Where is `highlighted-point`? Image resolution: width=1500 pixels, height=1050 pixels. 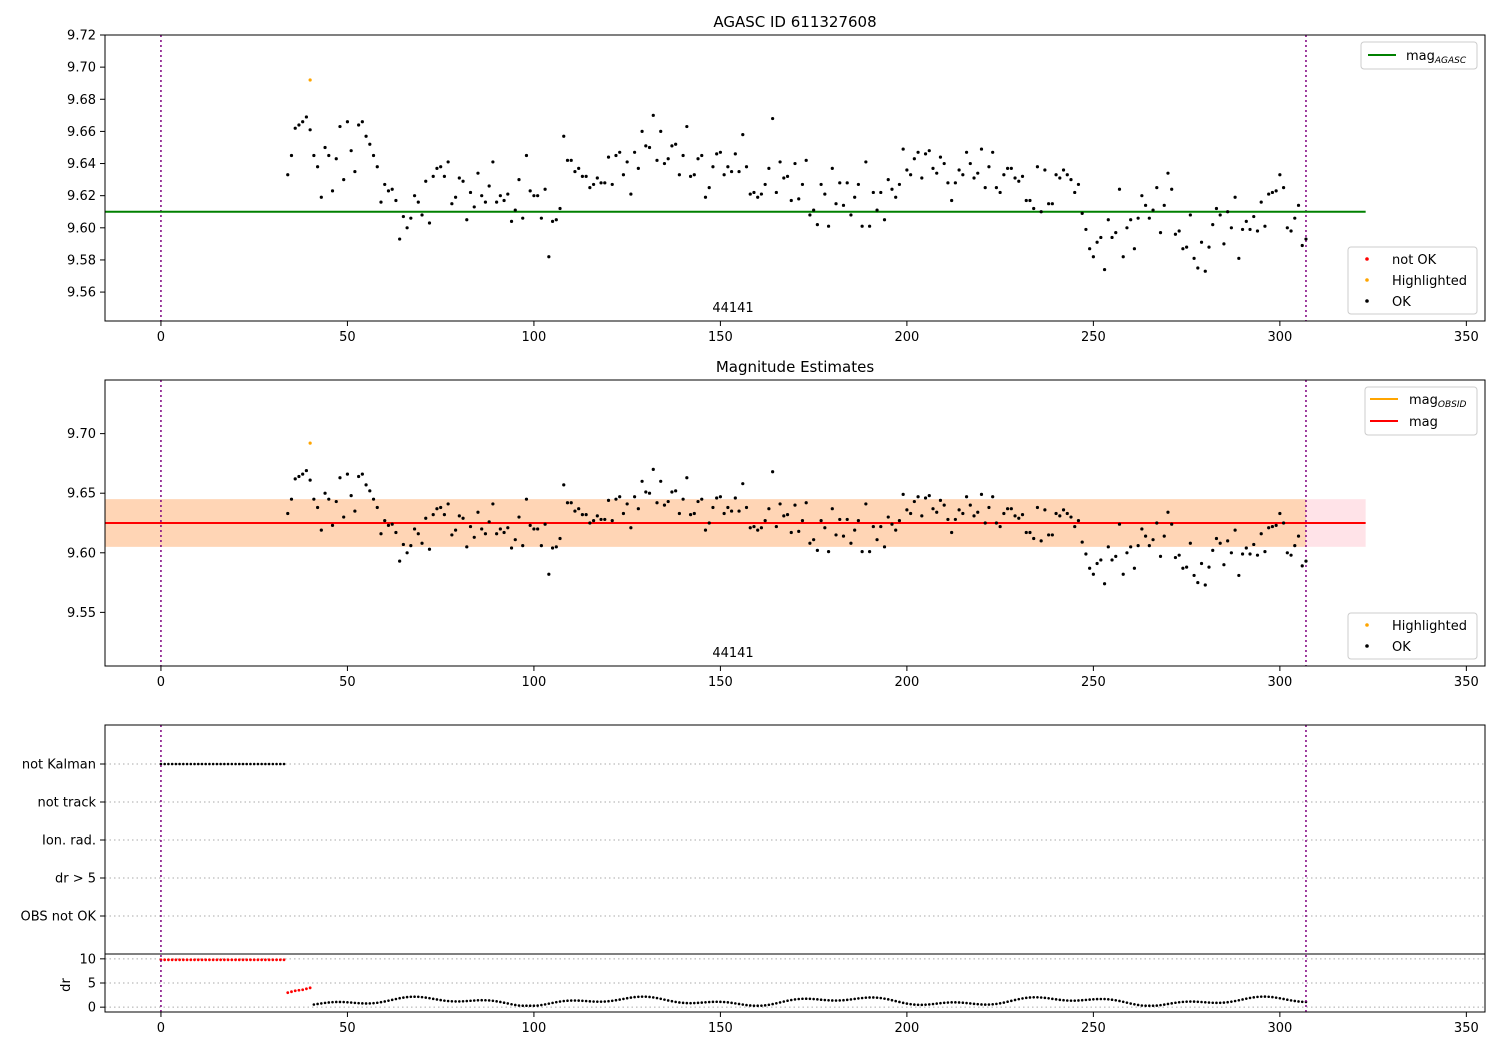 highlighted-point is located at coordinates (310, 80).